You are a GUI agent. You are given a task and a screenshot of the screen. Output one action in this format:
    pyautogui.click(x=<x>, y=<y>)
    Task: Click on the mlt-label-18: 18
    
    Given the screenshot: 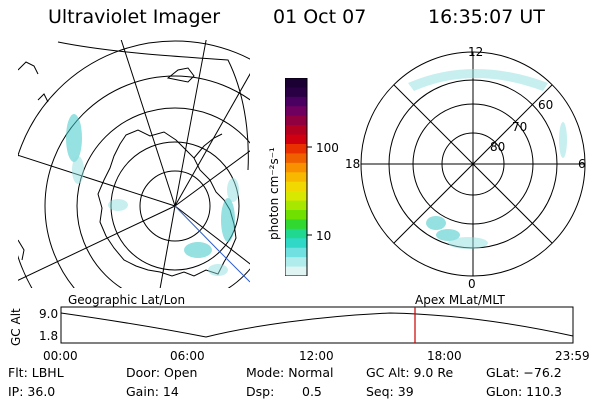 What is the action you would take?
    pyautogui.click(x=353, y=164)
    